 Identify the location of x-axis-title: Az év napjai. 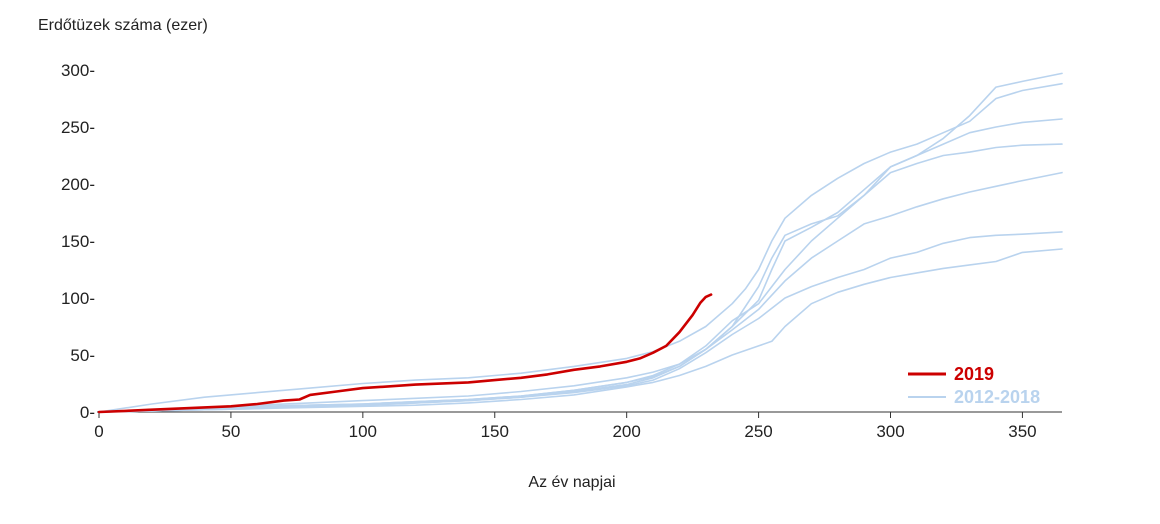
(571, 482).